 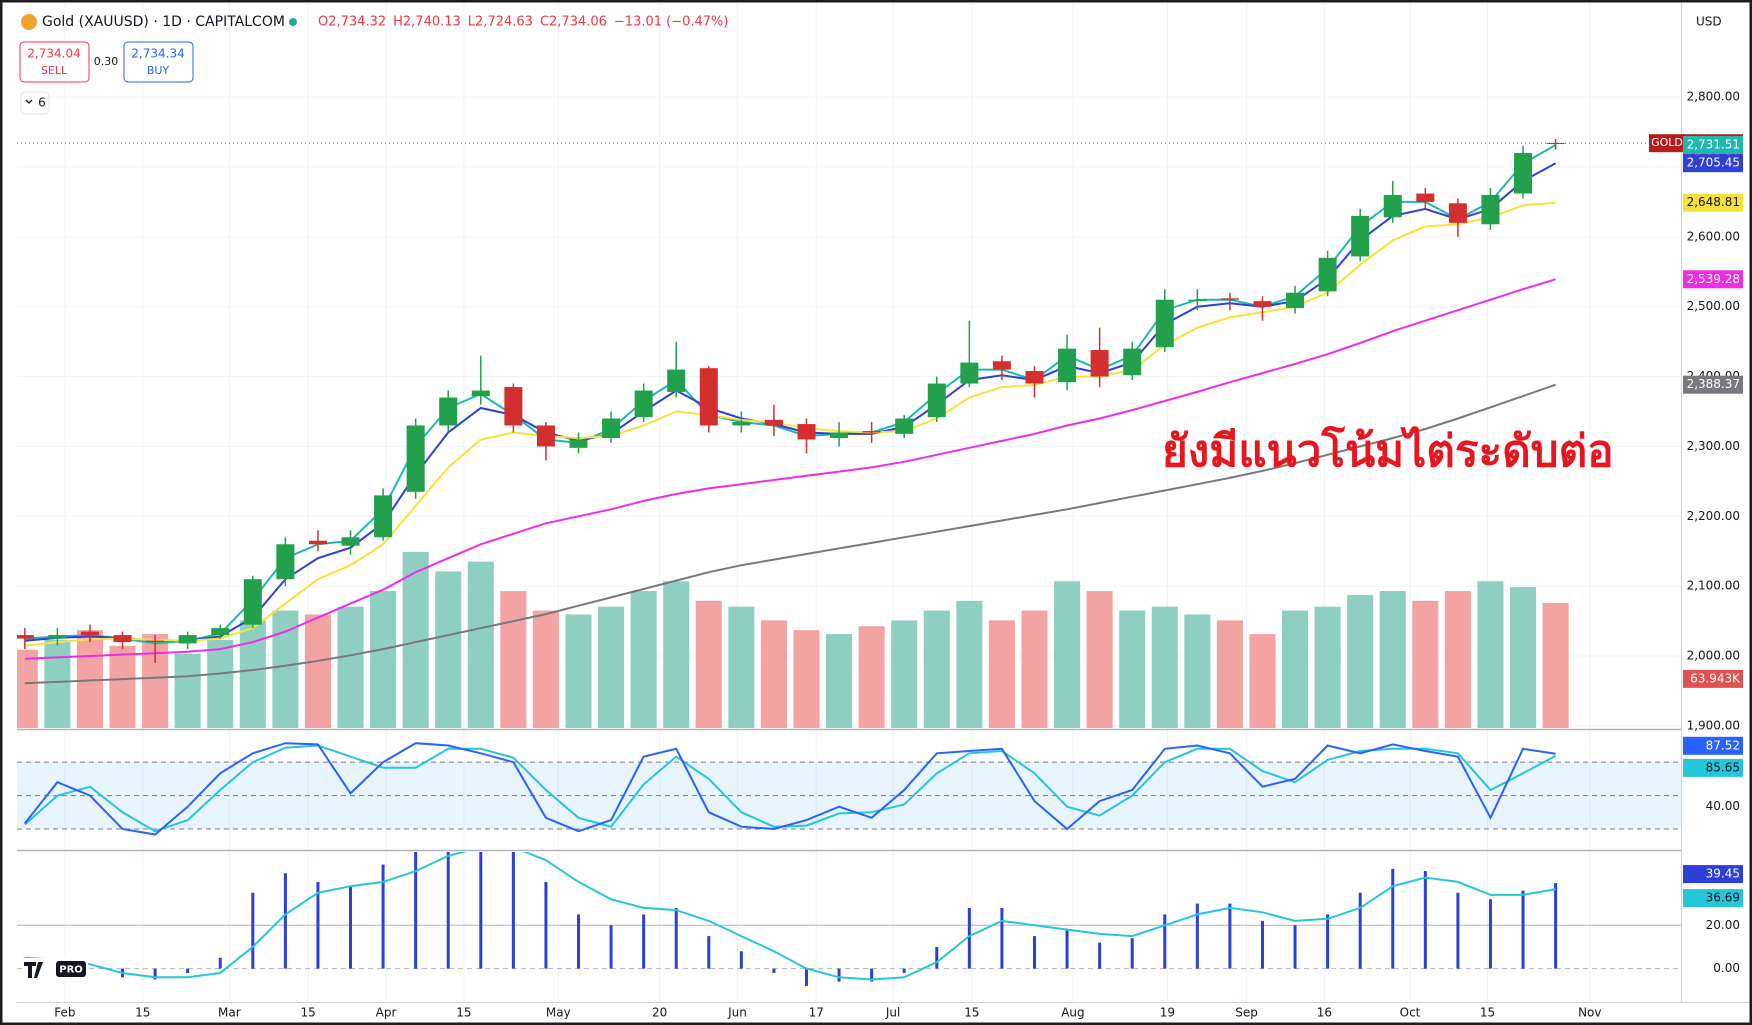 I want to click on x-tick-label: Jul, so click(x=892, y=1013).